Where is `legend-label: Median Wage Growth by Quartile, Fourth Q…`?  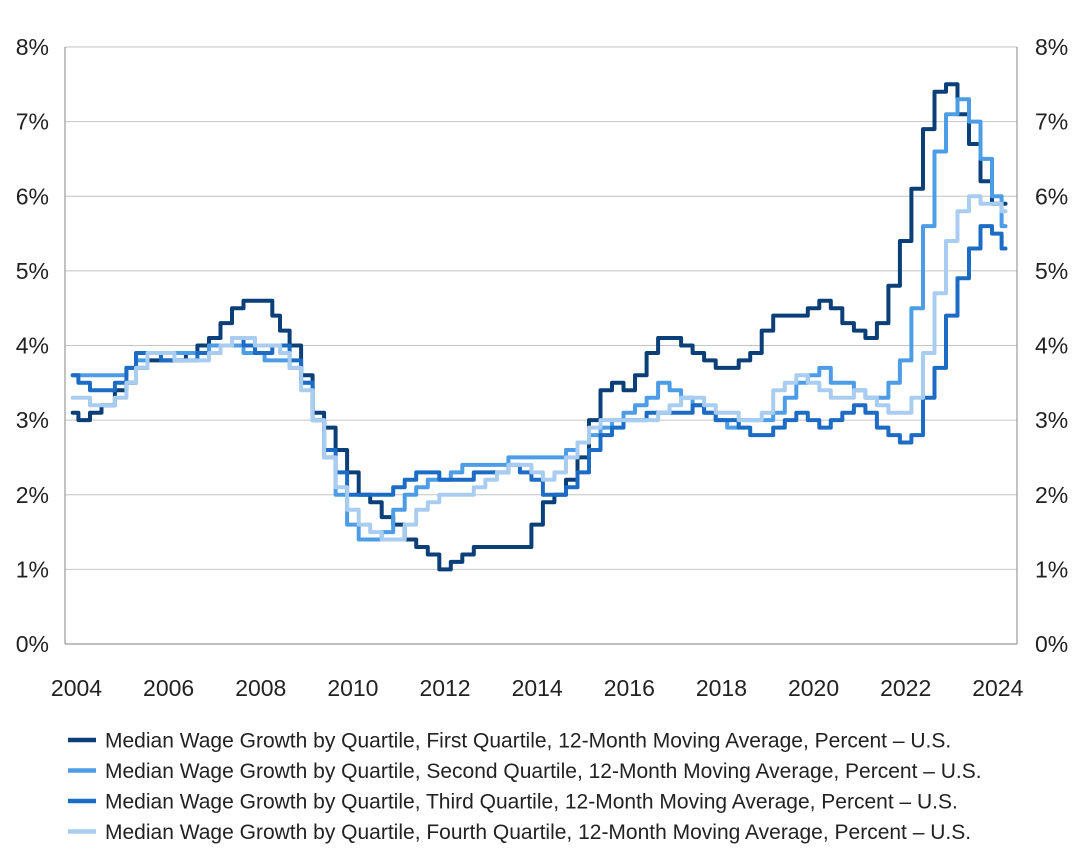
legend-label: Median Wage Growth by Quartile, Fourth Q… is located at coordinates (538, 832).